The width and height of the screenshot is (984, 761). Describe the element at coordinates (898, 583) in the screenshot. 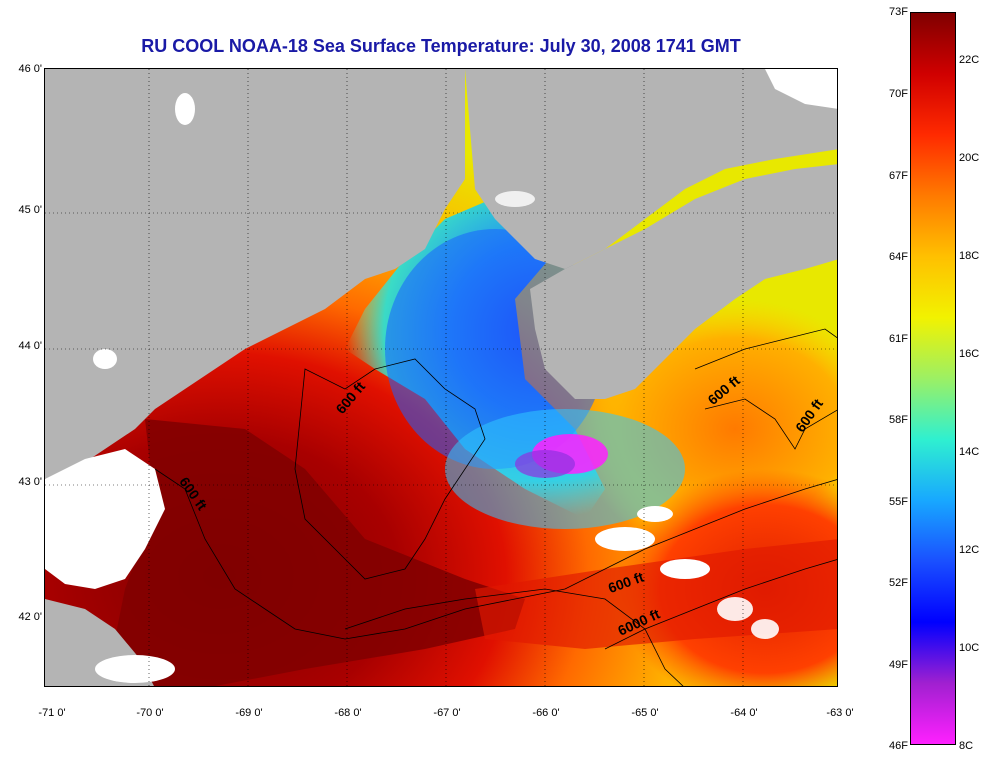

I see `colorbar-f-52: 52F` at that location.